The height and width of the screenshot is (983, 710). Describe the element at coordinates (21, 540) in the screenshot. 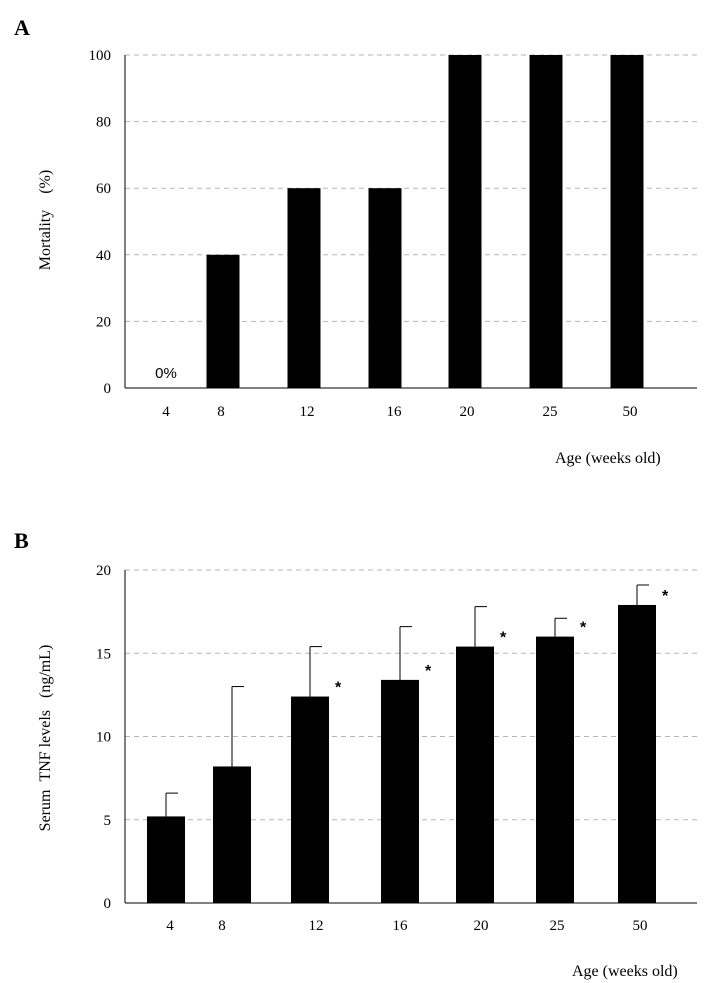

I see `panel-b-letter: B` at that location.